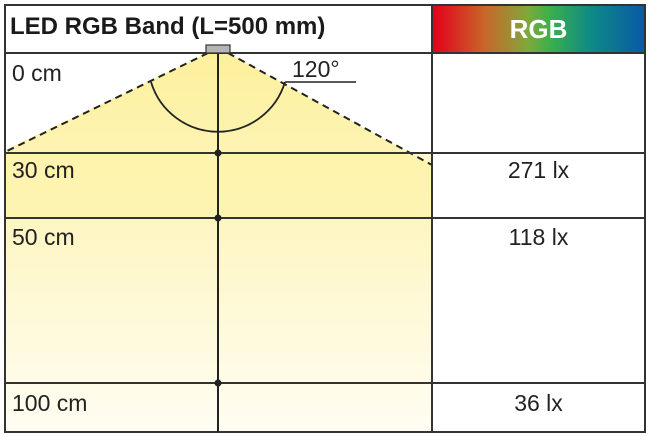  What do you see at coordinates (43, 170) in the screenshot?
I see `distance-label-30: 30 cm` at bounding box center [43, 170].